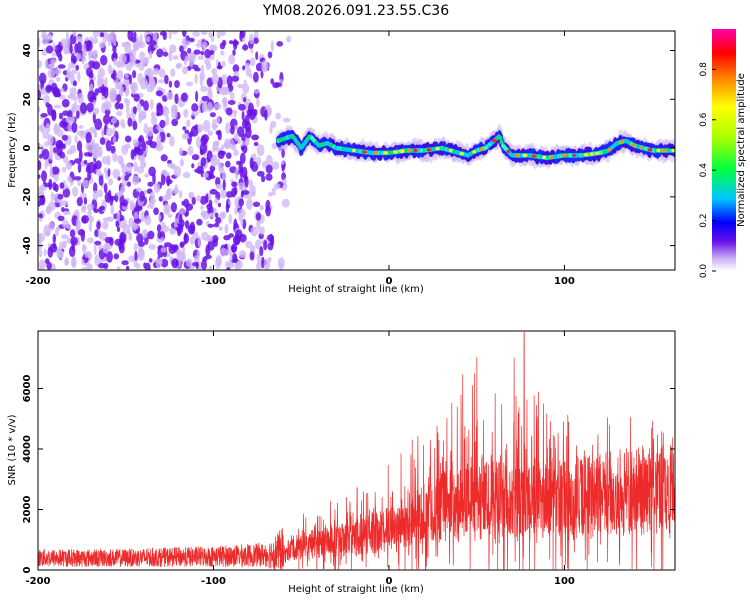  I want to click on x-tick-label: 100, so click(564, 581).